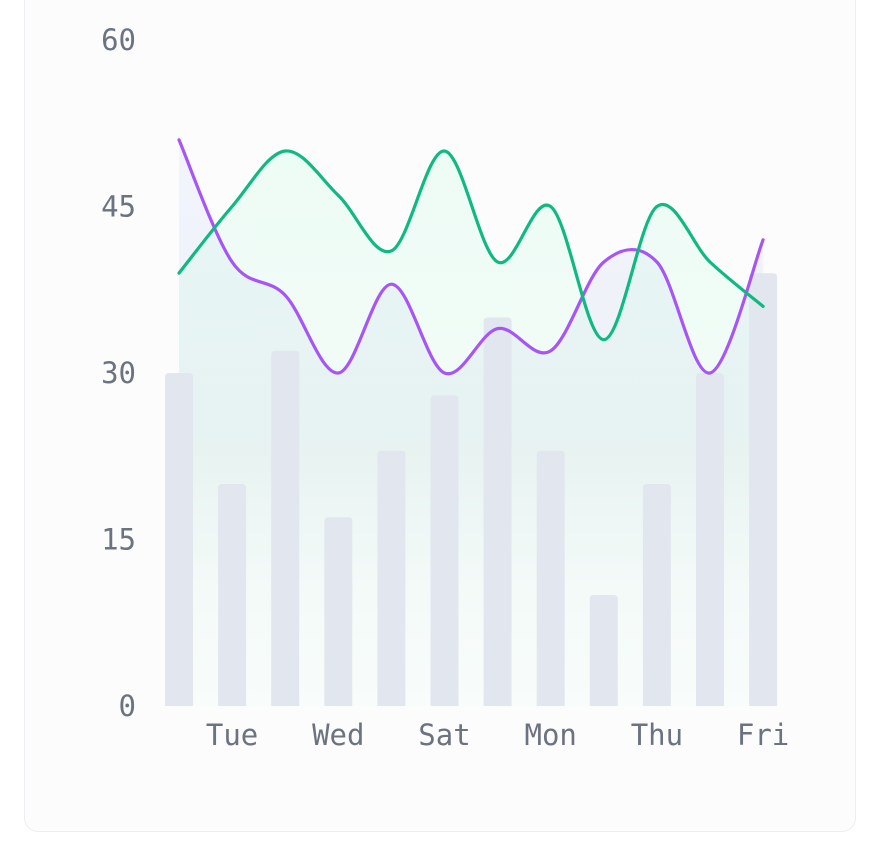  I want to click on y-tick-label: 15, so click(118, 540).